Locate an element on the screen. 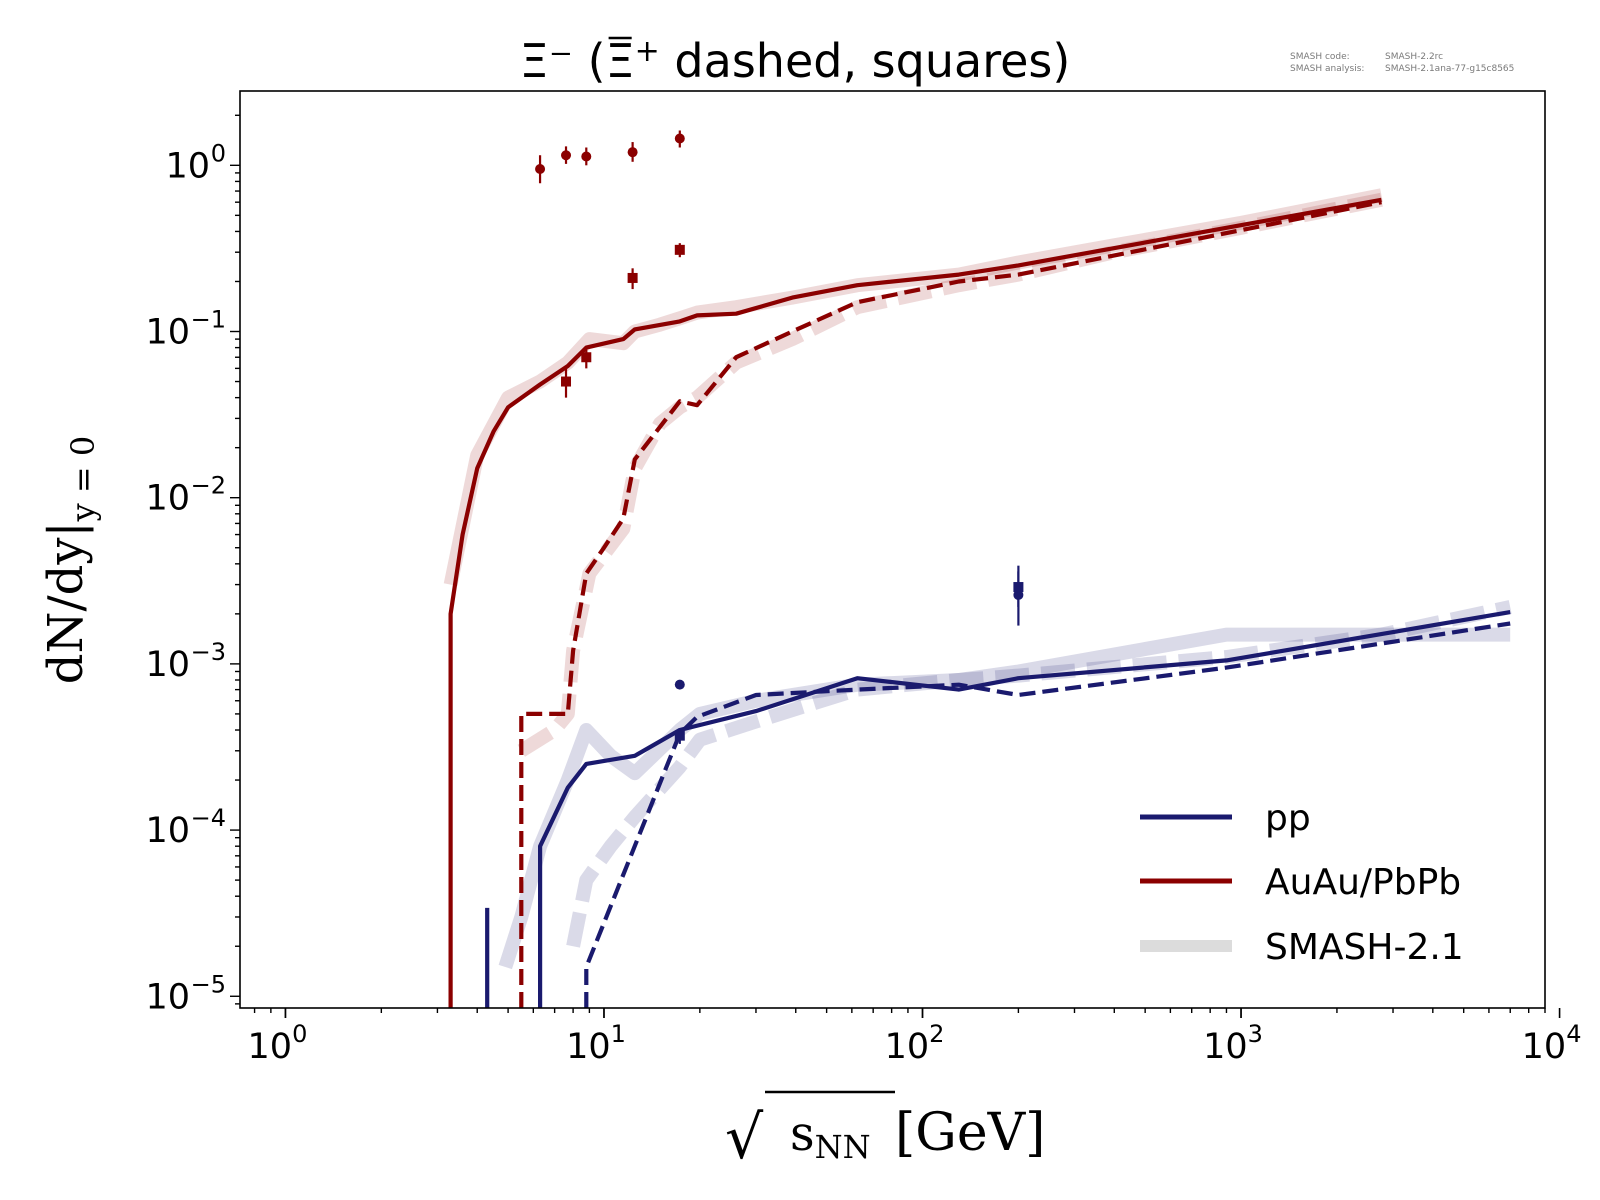 The width and height of the screenshot is (1600, 1200). y-axis-ticks: 10⁰ 10⁻¹ 10⁻² 10⁻³ 10⁻⁴ 10⁻⁵ is located at coordinates (192, 565).